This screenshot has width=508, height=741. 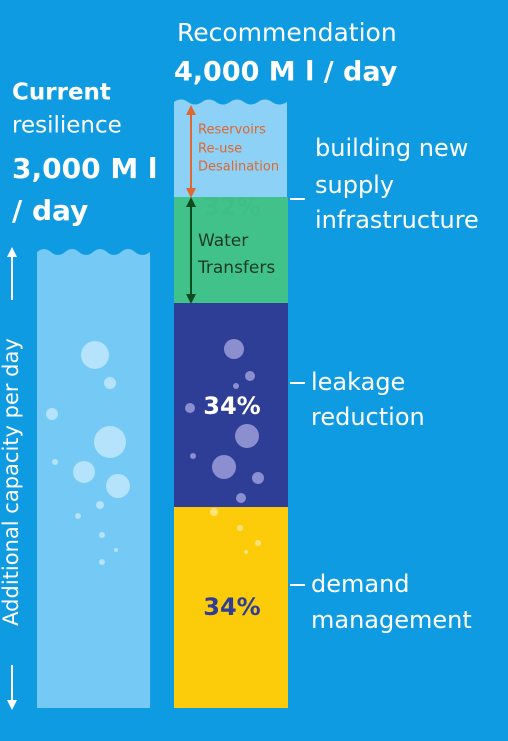 What do you see at coordinates (232, 130) in the screenshot?
I see `option: Reservoirs` at bounding box center [232, 130].